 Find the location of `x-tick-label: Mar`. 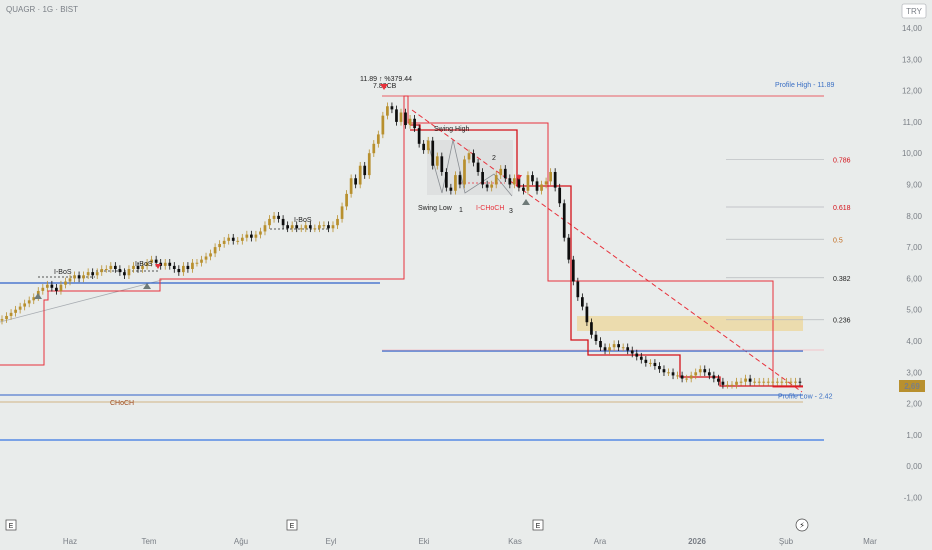

x-tick-label: Mar is located at coordinates (870, 541).